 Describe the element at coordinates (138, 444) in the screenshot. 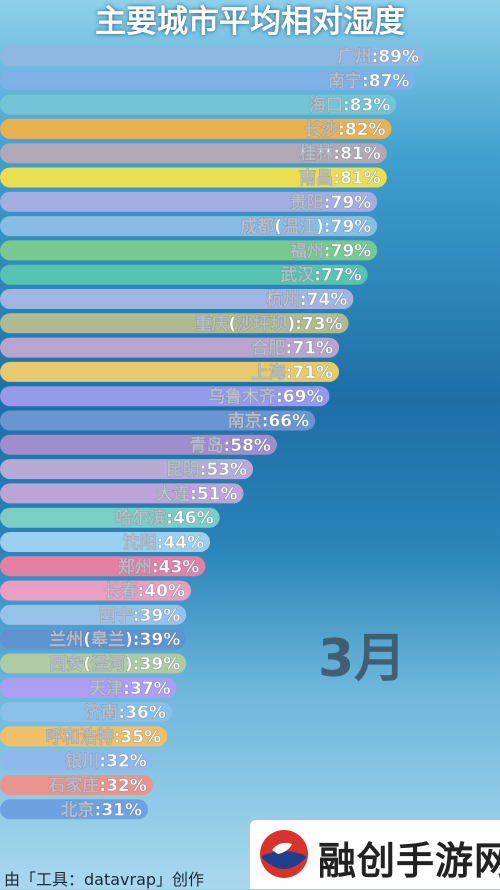

I see `bar-青岛` at that location.